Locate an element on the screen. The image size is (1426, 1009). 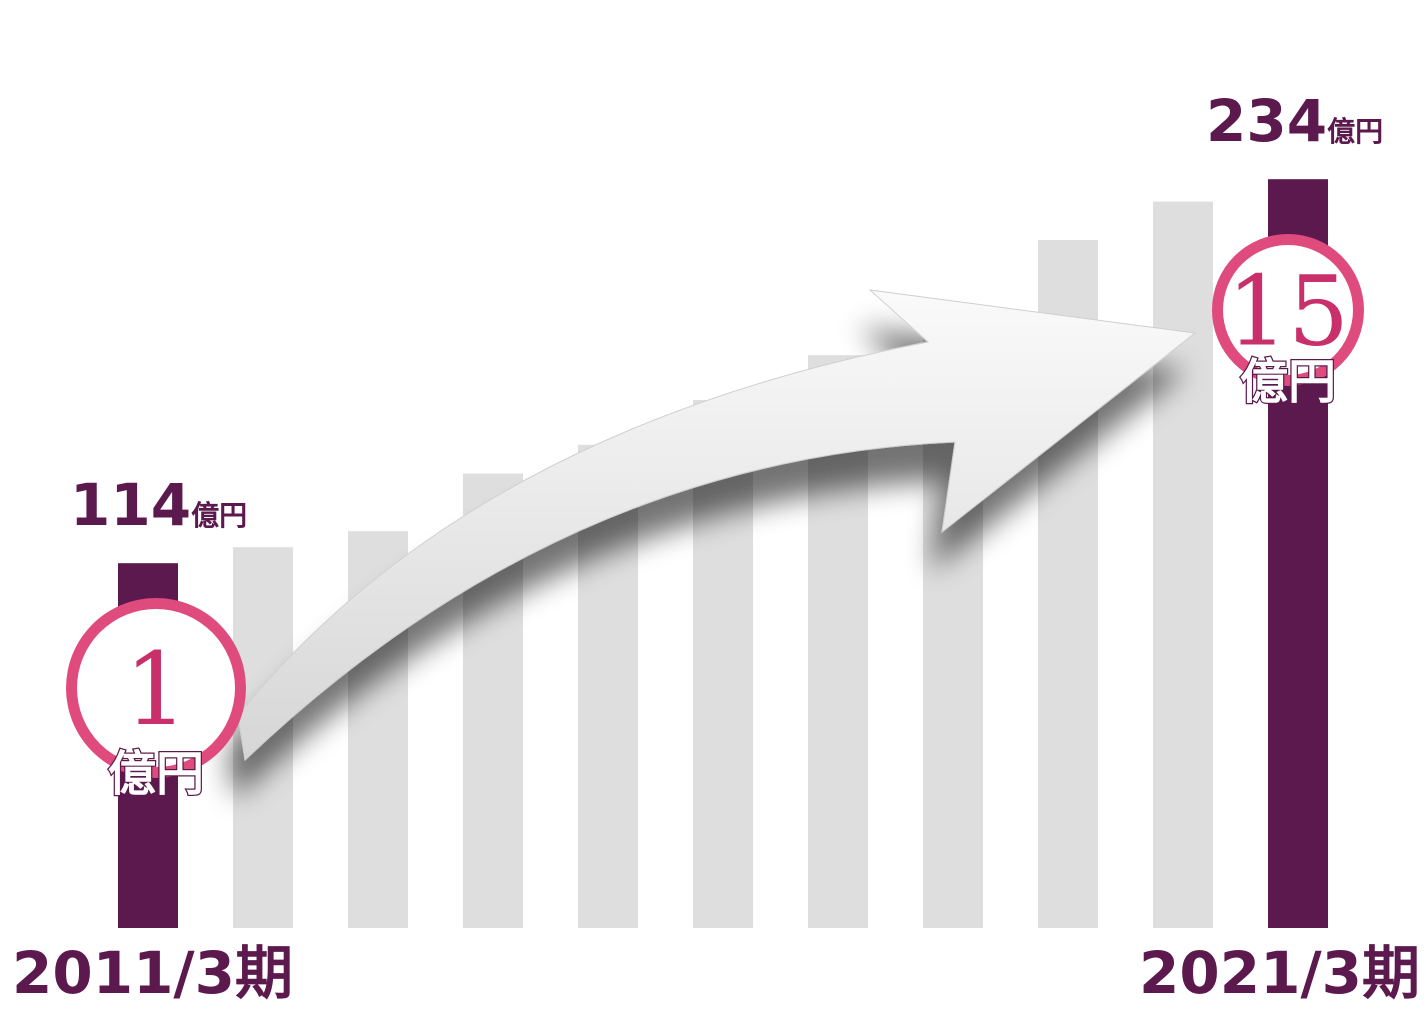
x-tick-label: 2021/3期 is located at coordinates (1279, 973).